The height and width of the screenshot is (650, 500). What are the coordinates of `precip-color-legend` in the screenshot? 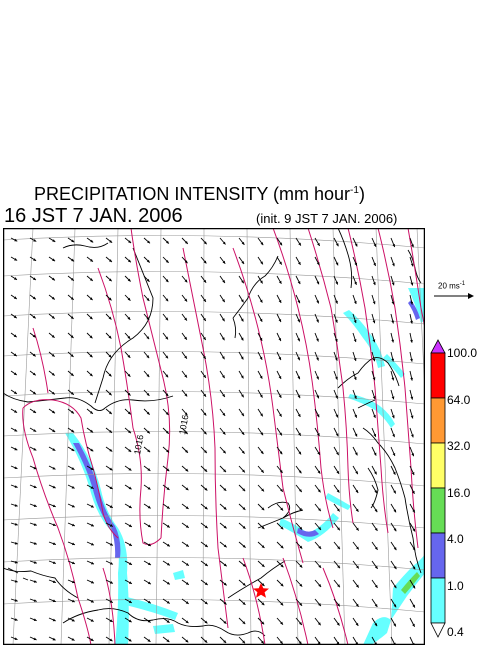 It's located at (438, 488).